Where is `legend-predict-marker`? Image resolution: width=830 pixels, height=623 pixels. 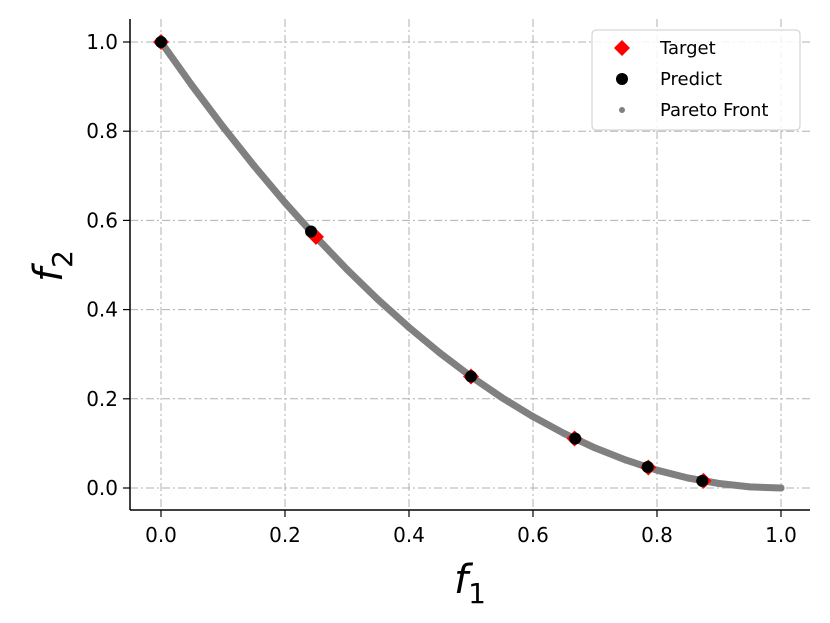 legend-predict-marker is located at coordinates (622, 79).